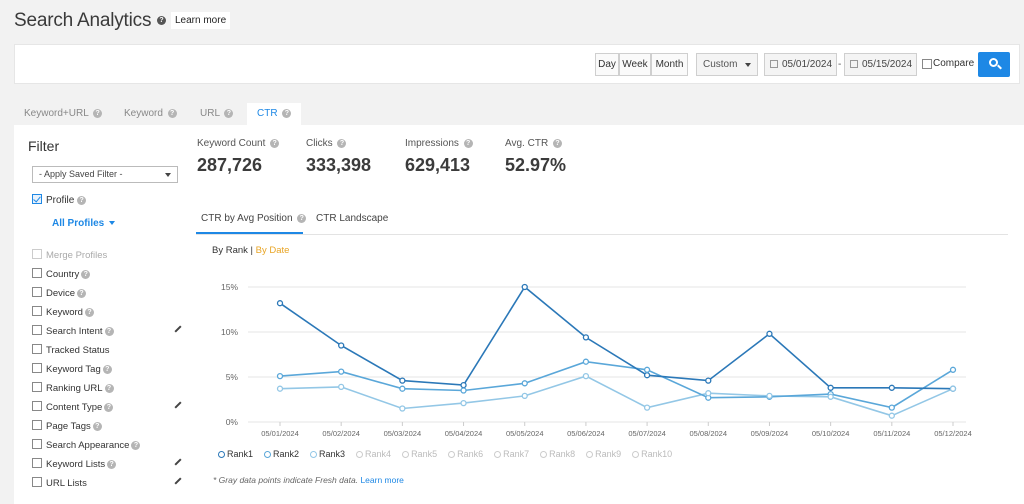 The image size is (1024, 504). What do you see at coordinates (73, 369) in the screenshot?
I see `filter-item-label: Keyword Tag` at bounding box center [73, 369].